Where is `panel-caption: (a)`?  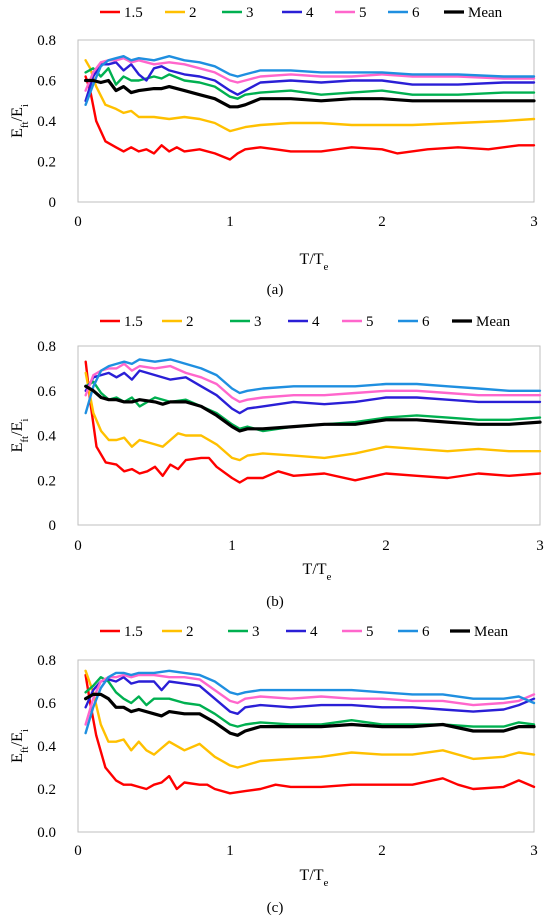 panel-caption: (a) is located at coordinates (275, 290).